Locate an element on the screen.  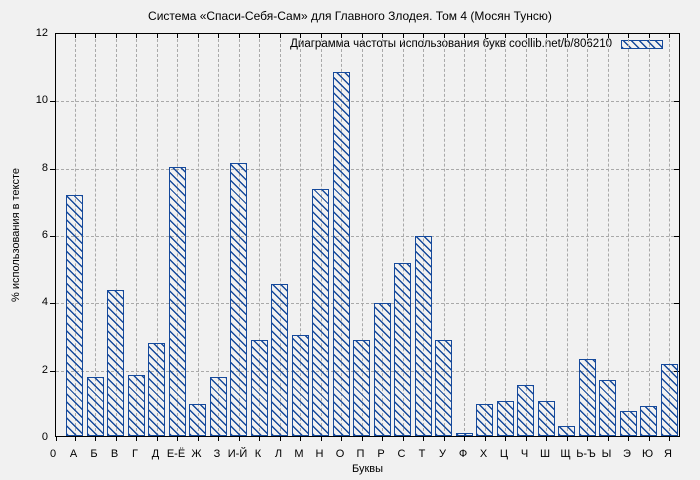
x-tick-label: З is located at coordinates (217, 454).